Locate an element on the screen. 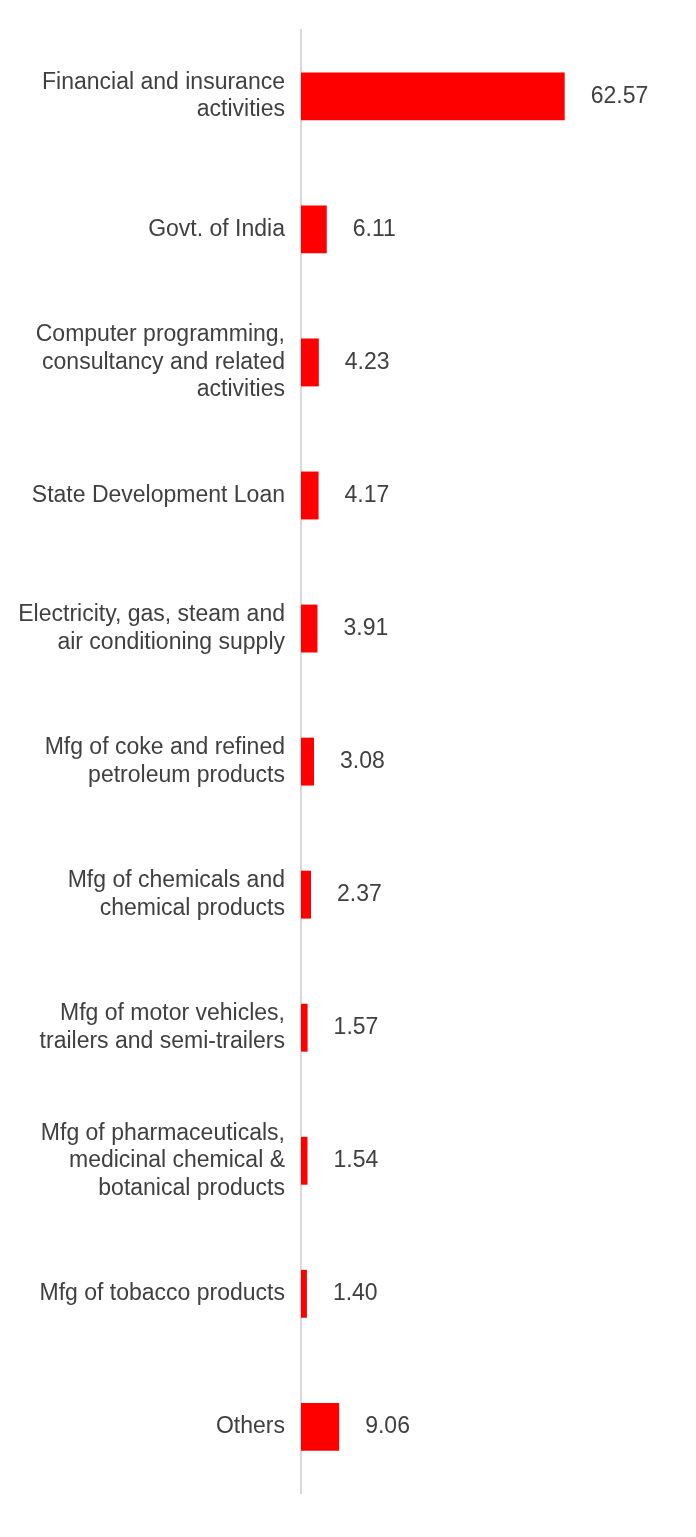 The width and height of the screenshot is (696, 1537). data-label: 3.08 is located at coordinates (362, 759).